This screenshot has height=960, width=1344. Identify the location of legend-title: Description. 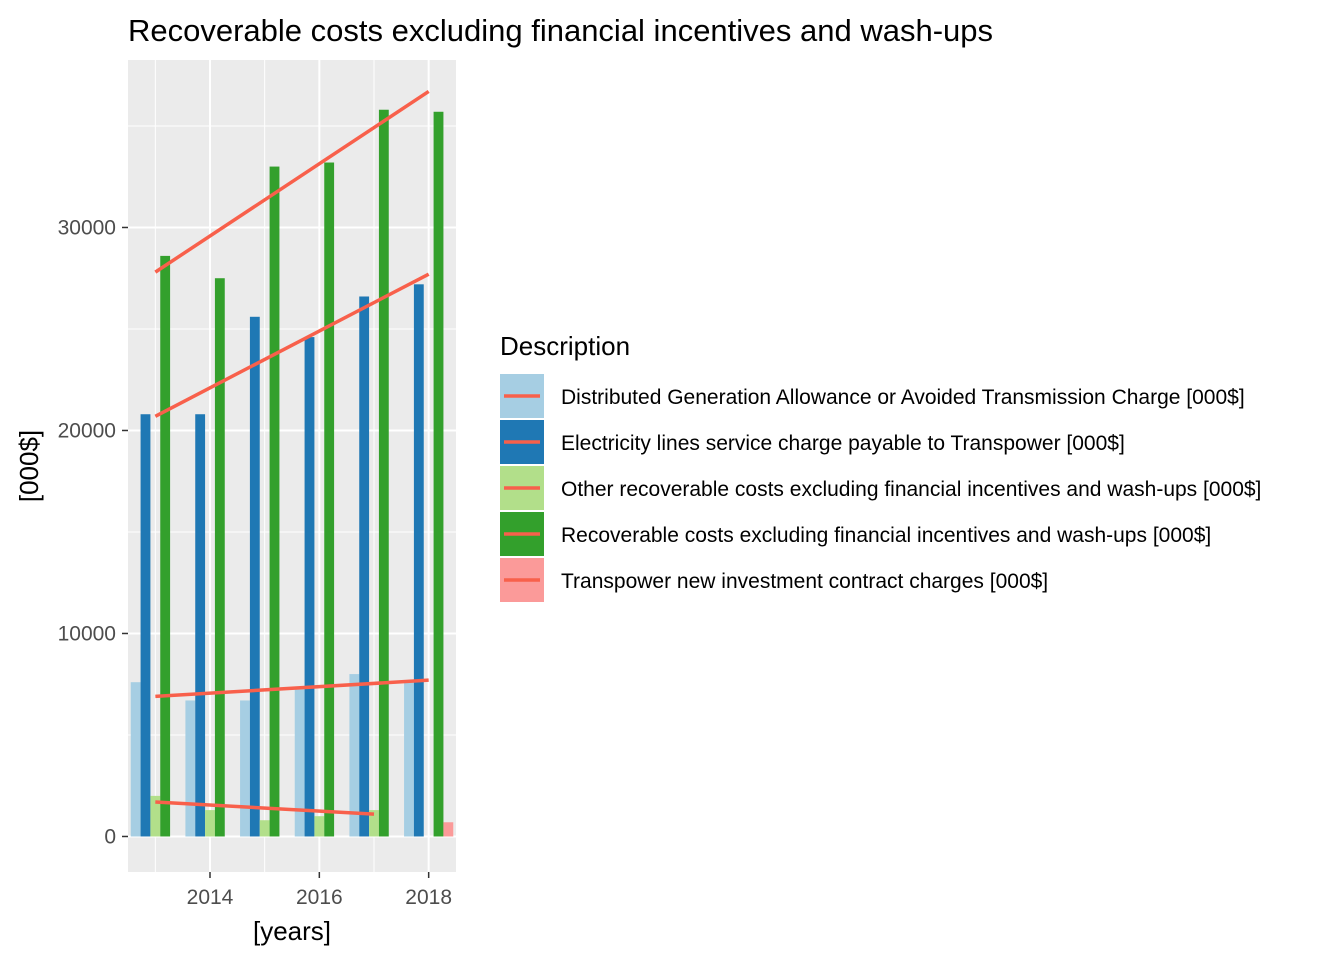
(565, 346).